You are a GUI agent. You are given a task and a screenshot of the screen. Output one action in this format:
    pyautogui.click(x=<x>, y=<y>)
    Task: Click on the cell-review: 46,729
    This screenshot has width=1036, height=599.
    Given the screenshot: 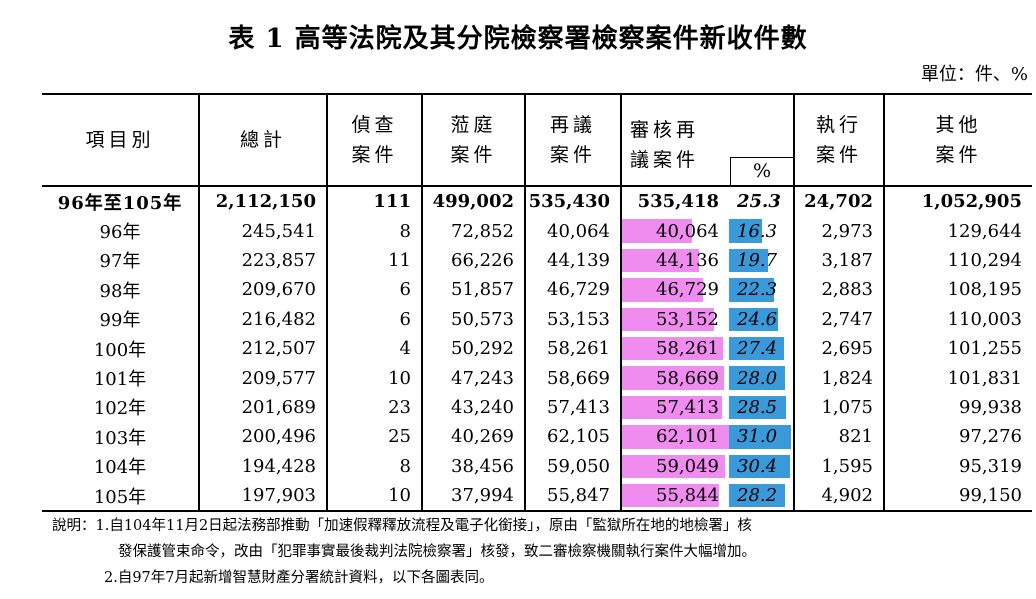 What is the action you would take?
    pyautogui.click(x=573, y=290)
    